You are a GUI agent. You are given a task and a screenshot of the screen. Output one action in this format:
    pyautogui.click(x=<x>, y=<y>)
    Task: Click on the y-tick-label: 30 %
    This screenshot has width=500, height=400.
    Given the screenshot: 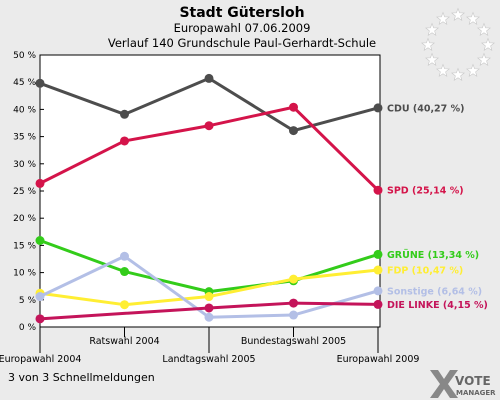 What is the action you would take?
    pyautogui.click(x=24, y=165)
    